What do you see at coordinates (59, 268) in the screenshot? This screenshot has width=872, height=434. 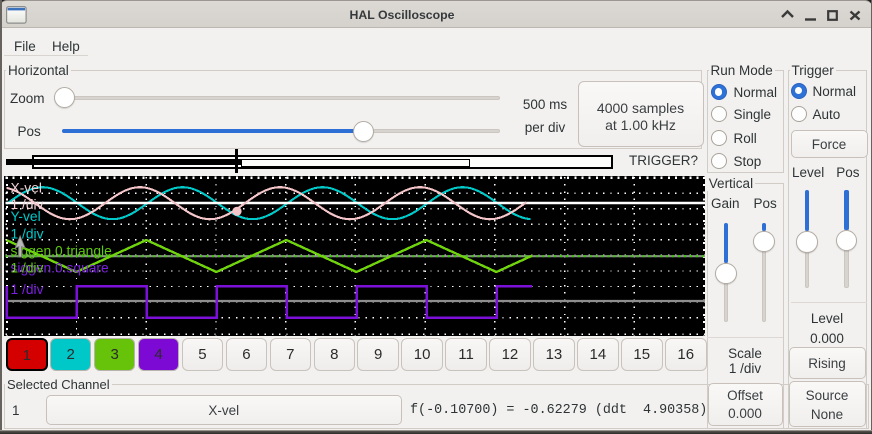 I see `svg-text: siggen.0.square` at bounding box center [59, 268].